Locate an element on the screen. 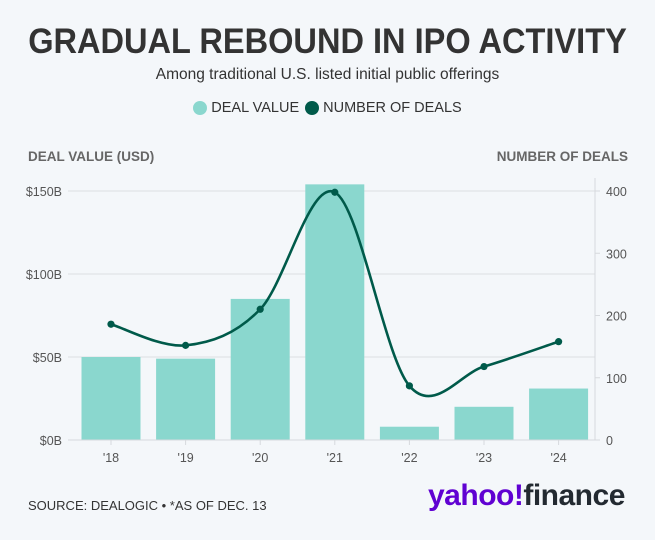 The height and width of the screenshot is (540, 655). x-tick-label: '23 is located at coordinates (484, 458).